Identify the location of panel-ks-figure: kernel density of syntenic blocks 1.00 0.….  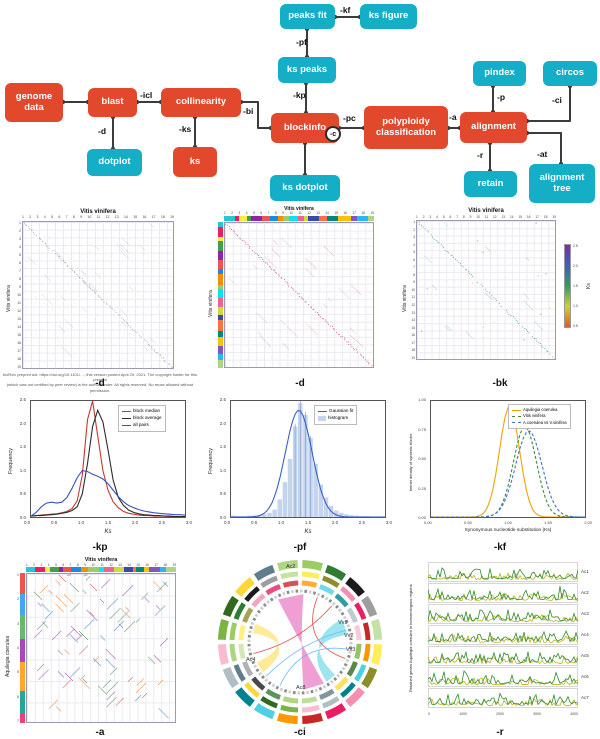
(500, 473).